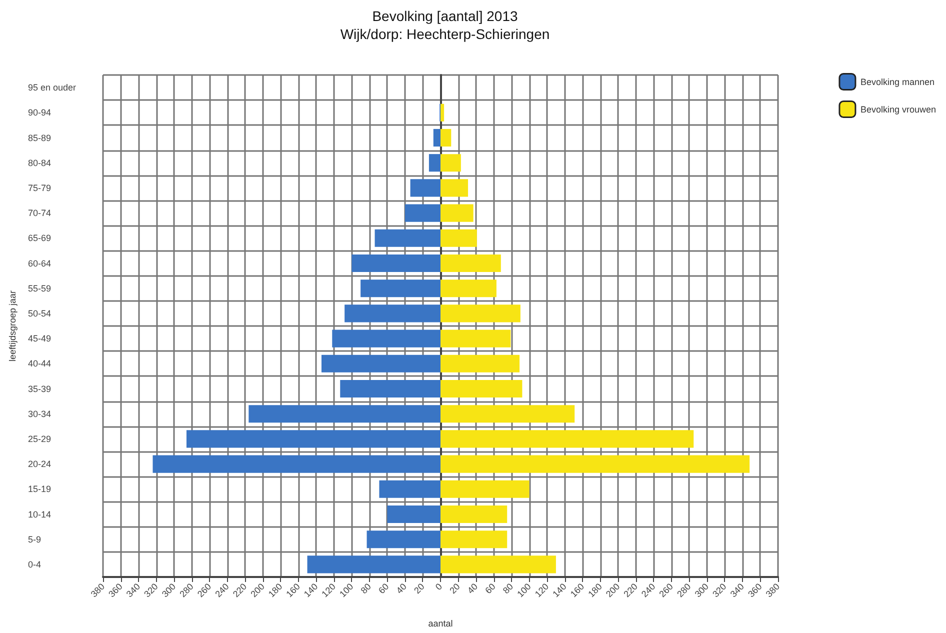 Image resolution: width=946 pixels, height=633 pixels. Describe the element at coordinates (40, 163) in the screenshot. I see `y-tick-label: 80-84` at that location.